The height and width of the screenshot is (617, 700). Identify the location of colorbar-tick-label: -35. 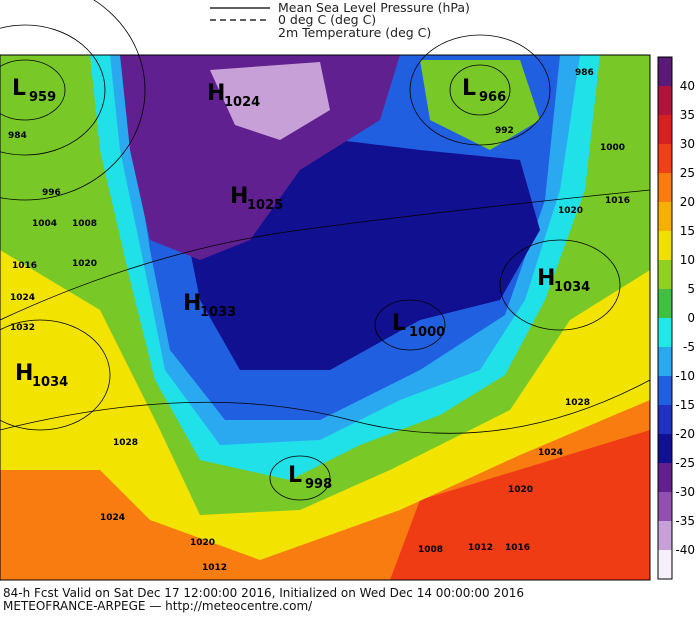
(685, 521).